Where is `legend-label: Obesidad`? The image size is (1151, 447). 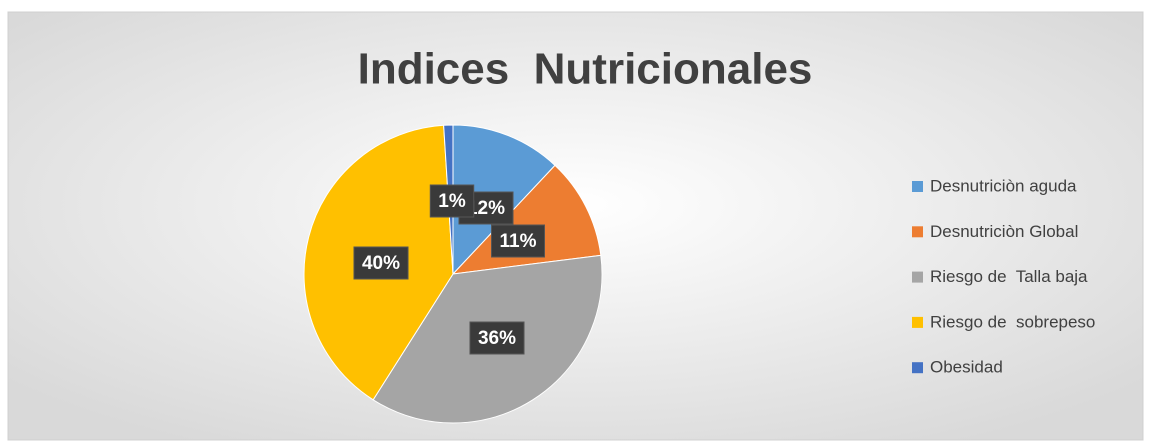 legend-label: Obesidad is located at coordinates (966, 367).